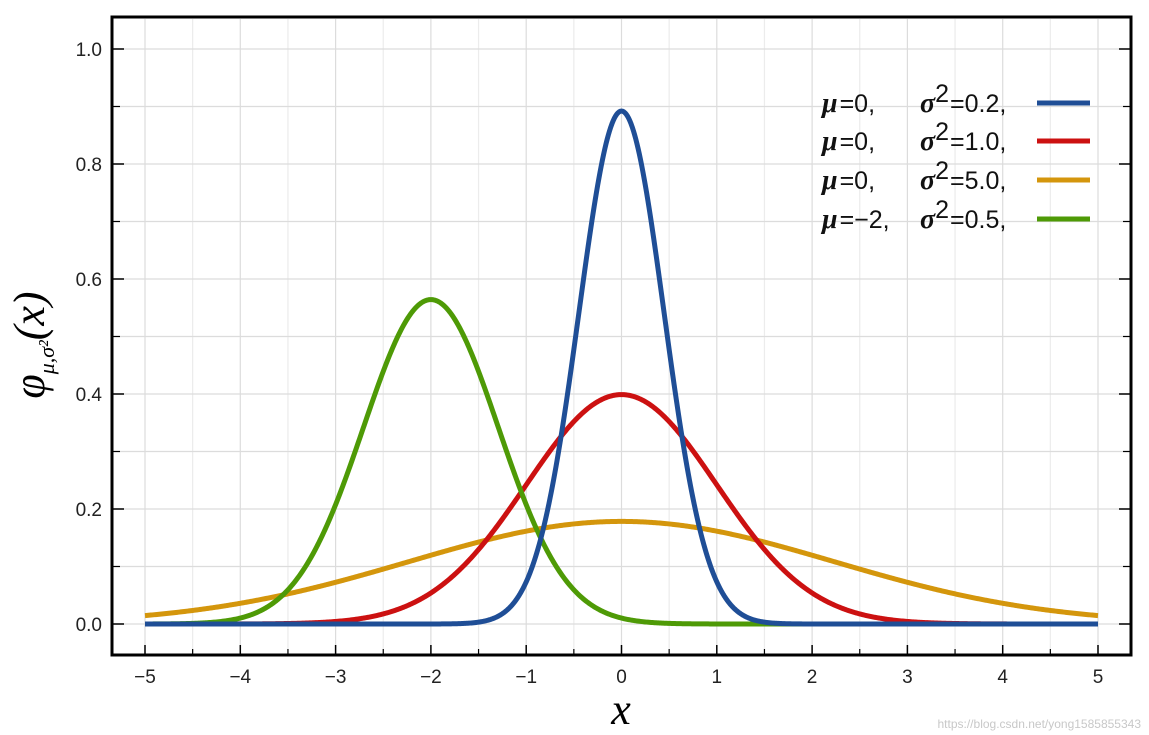 The width and height of the screenshot is (1149, 735). I want to click on legend-entry: μ=0, σ2=0.2,, so click(955, 99).